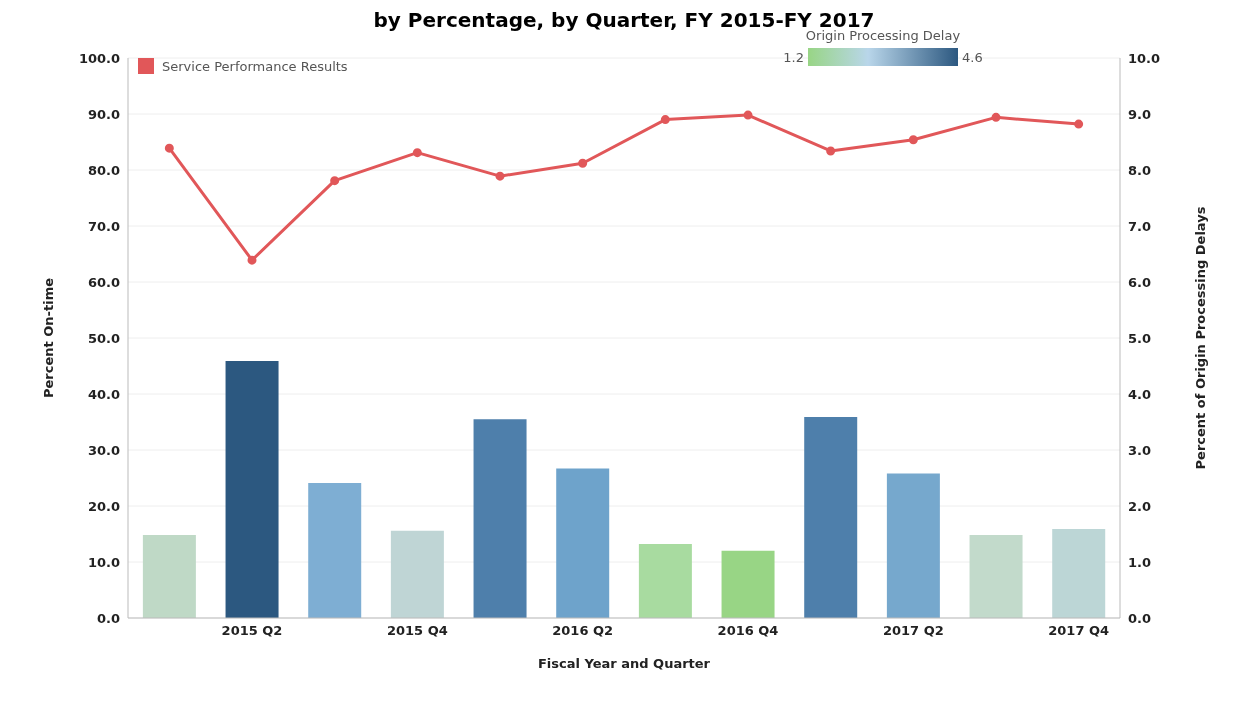 This screenshot has height=723, width=1248. What do you see at coordinates (103, 562) in the screenshot?
I see `y-tick-label: 10.0` at bounding box center [103, 562].